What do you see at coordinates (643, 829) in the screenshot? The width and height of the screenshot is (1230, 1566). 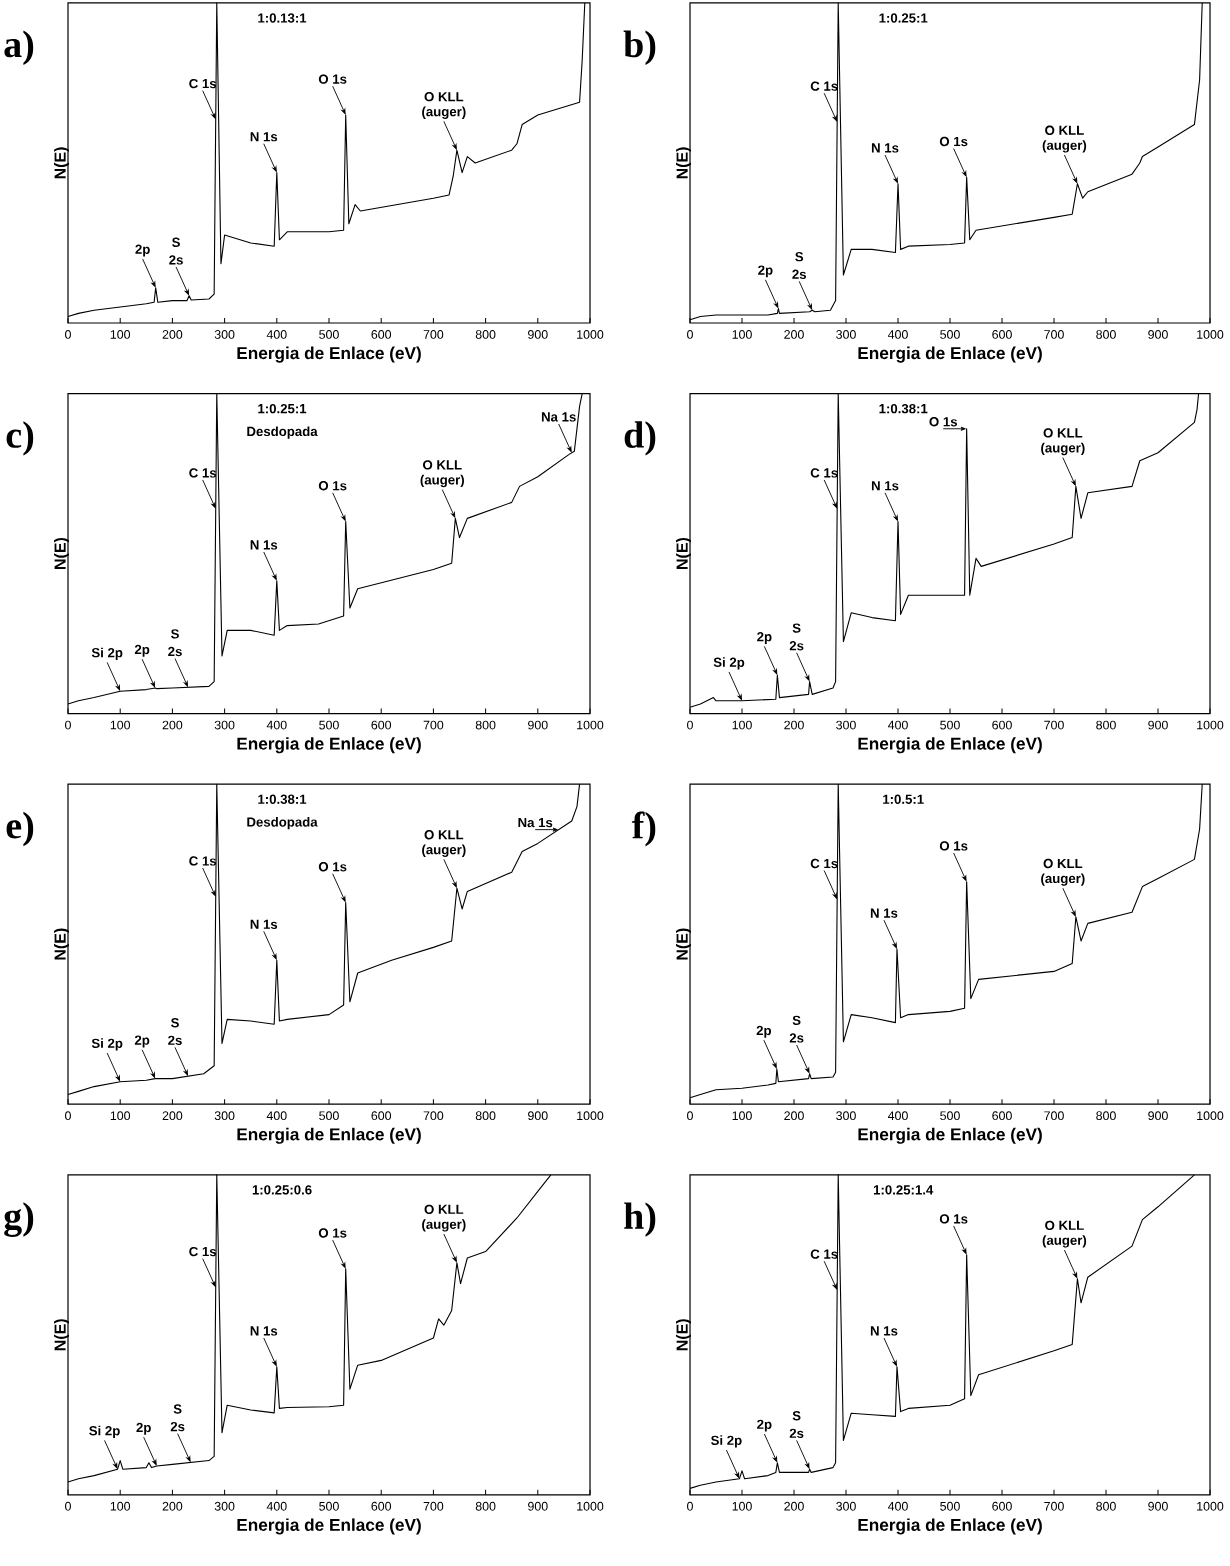 I see `text: f)` at bounding box center [643, 829].